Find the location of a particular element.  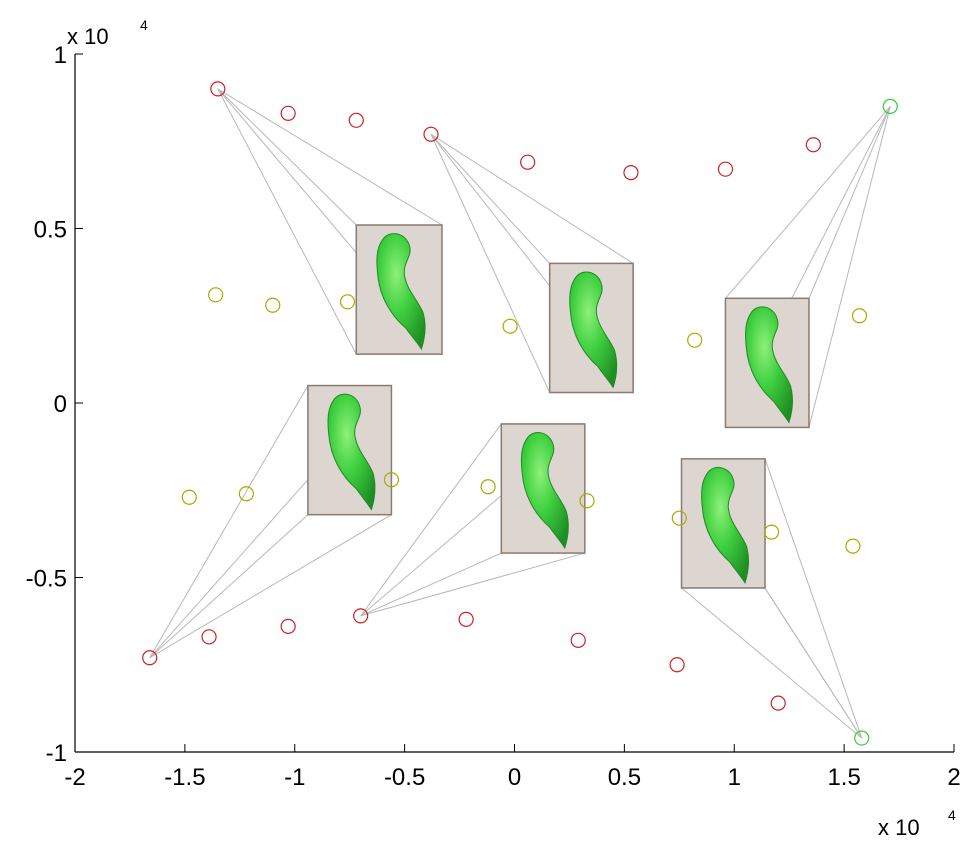

x-axis-multiplier-exponent: 4 is located at coordinates (952, 815).